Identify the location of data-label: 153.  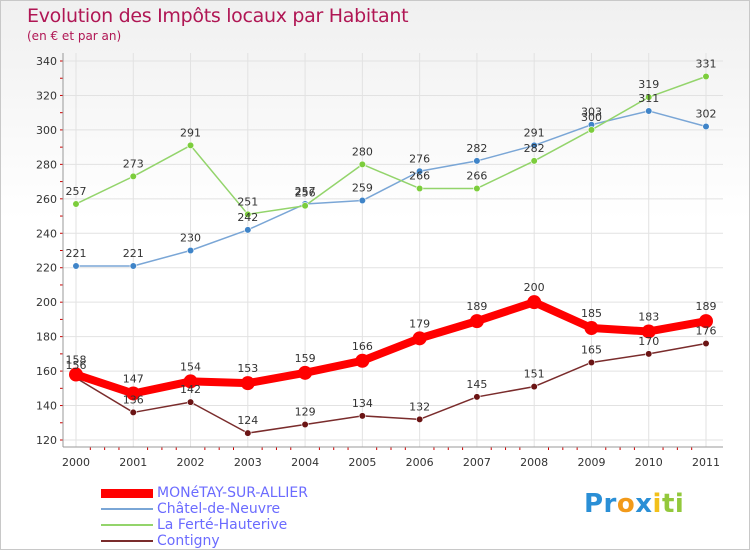
(247, 368).